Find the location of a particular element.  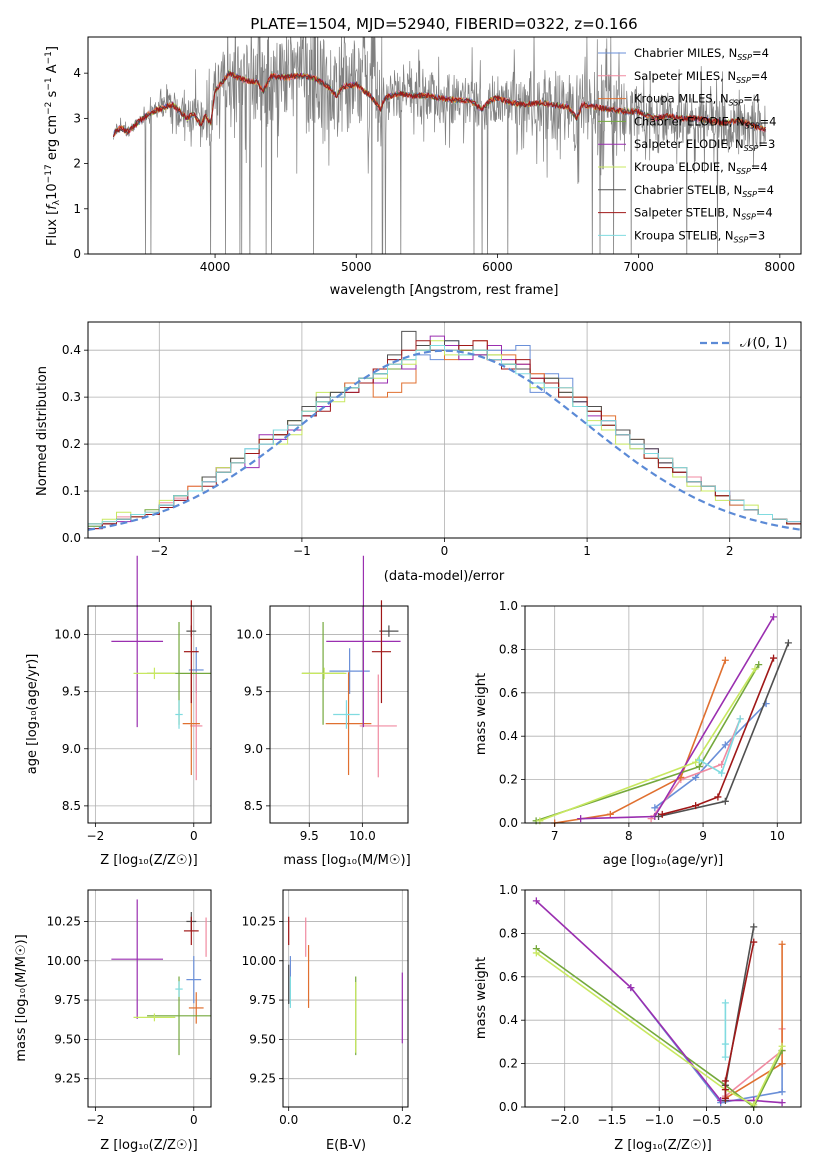

mass-weight-vs-metallicity-axes-frame is located at coordinates (663, 998).